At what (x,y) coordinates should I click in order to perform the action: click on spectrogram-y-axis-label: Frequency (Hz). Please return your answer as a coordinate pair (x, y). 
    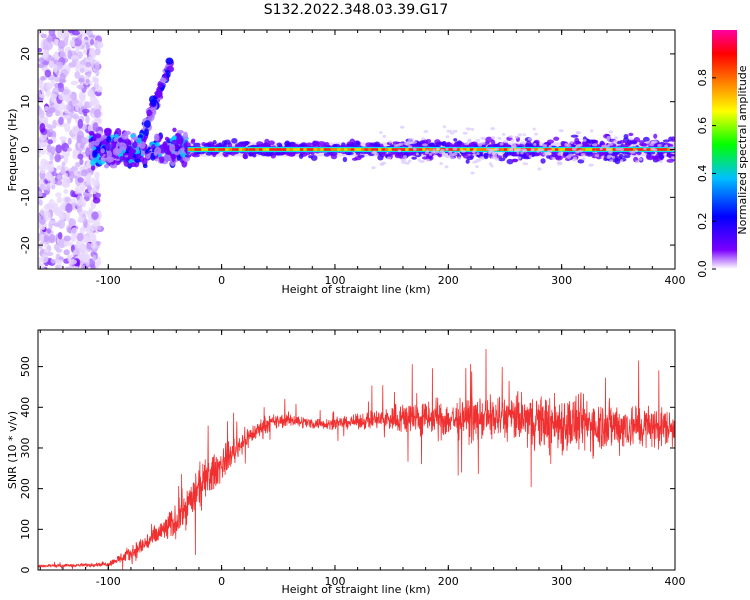
    Looking at the image, I should click on (12, 150).